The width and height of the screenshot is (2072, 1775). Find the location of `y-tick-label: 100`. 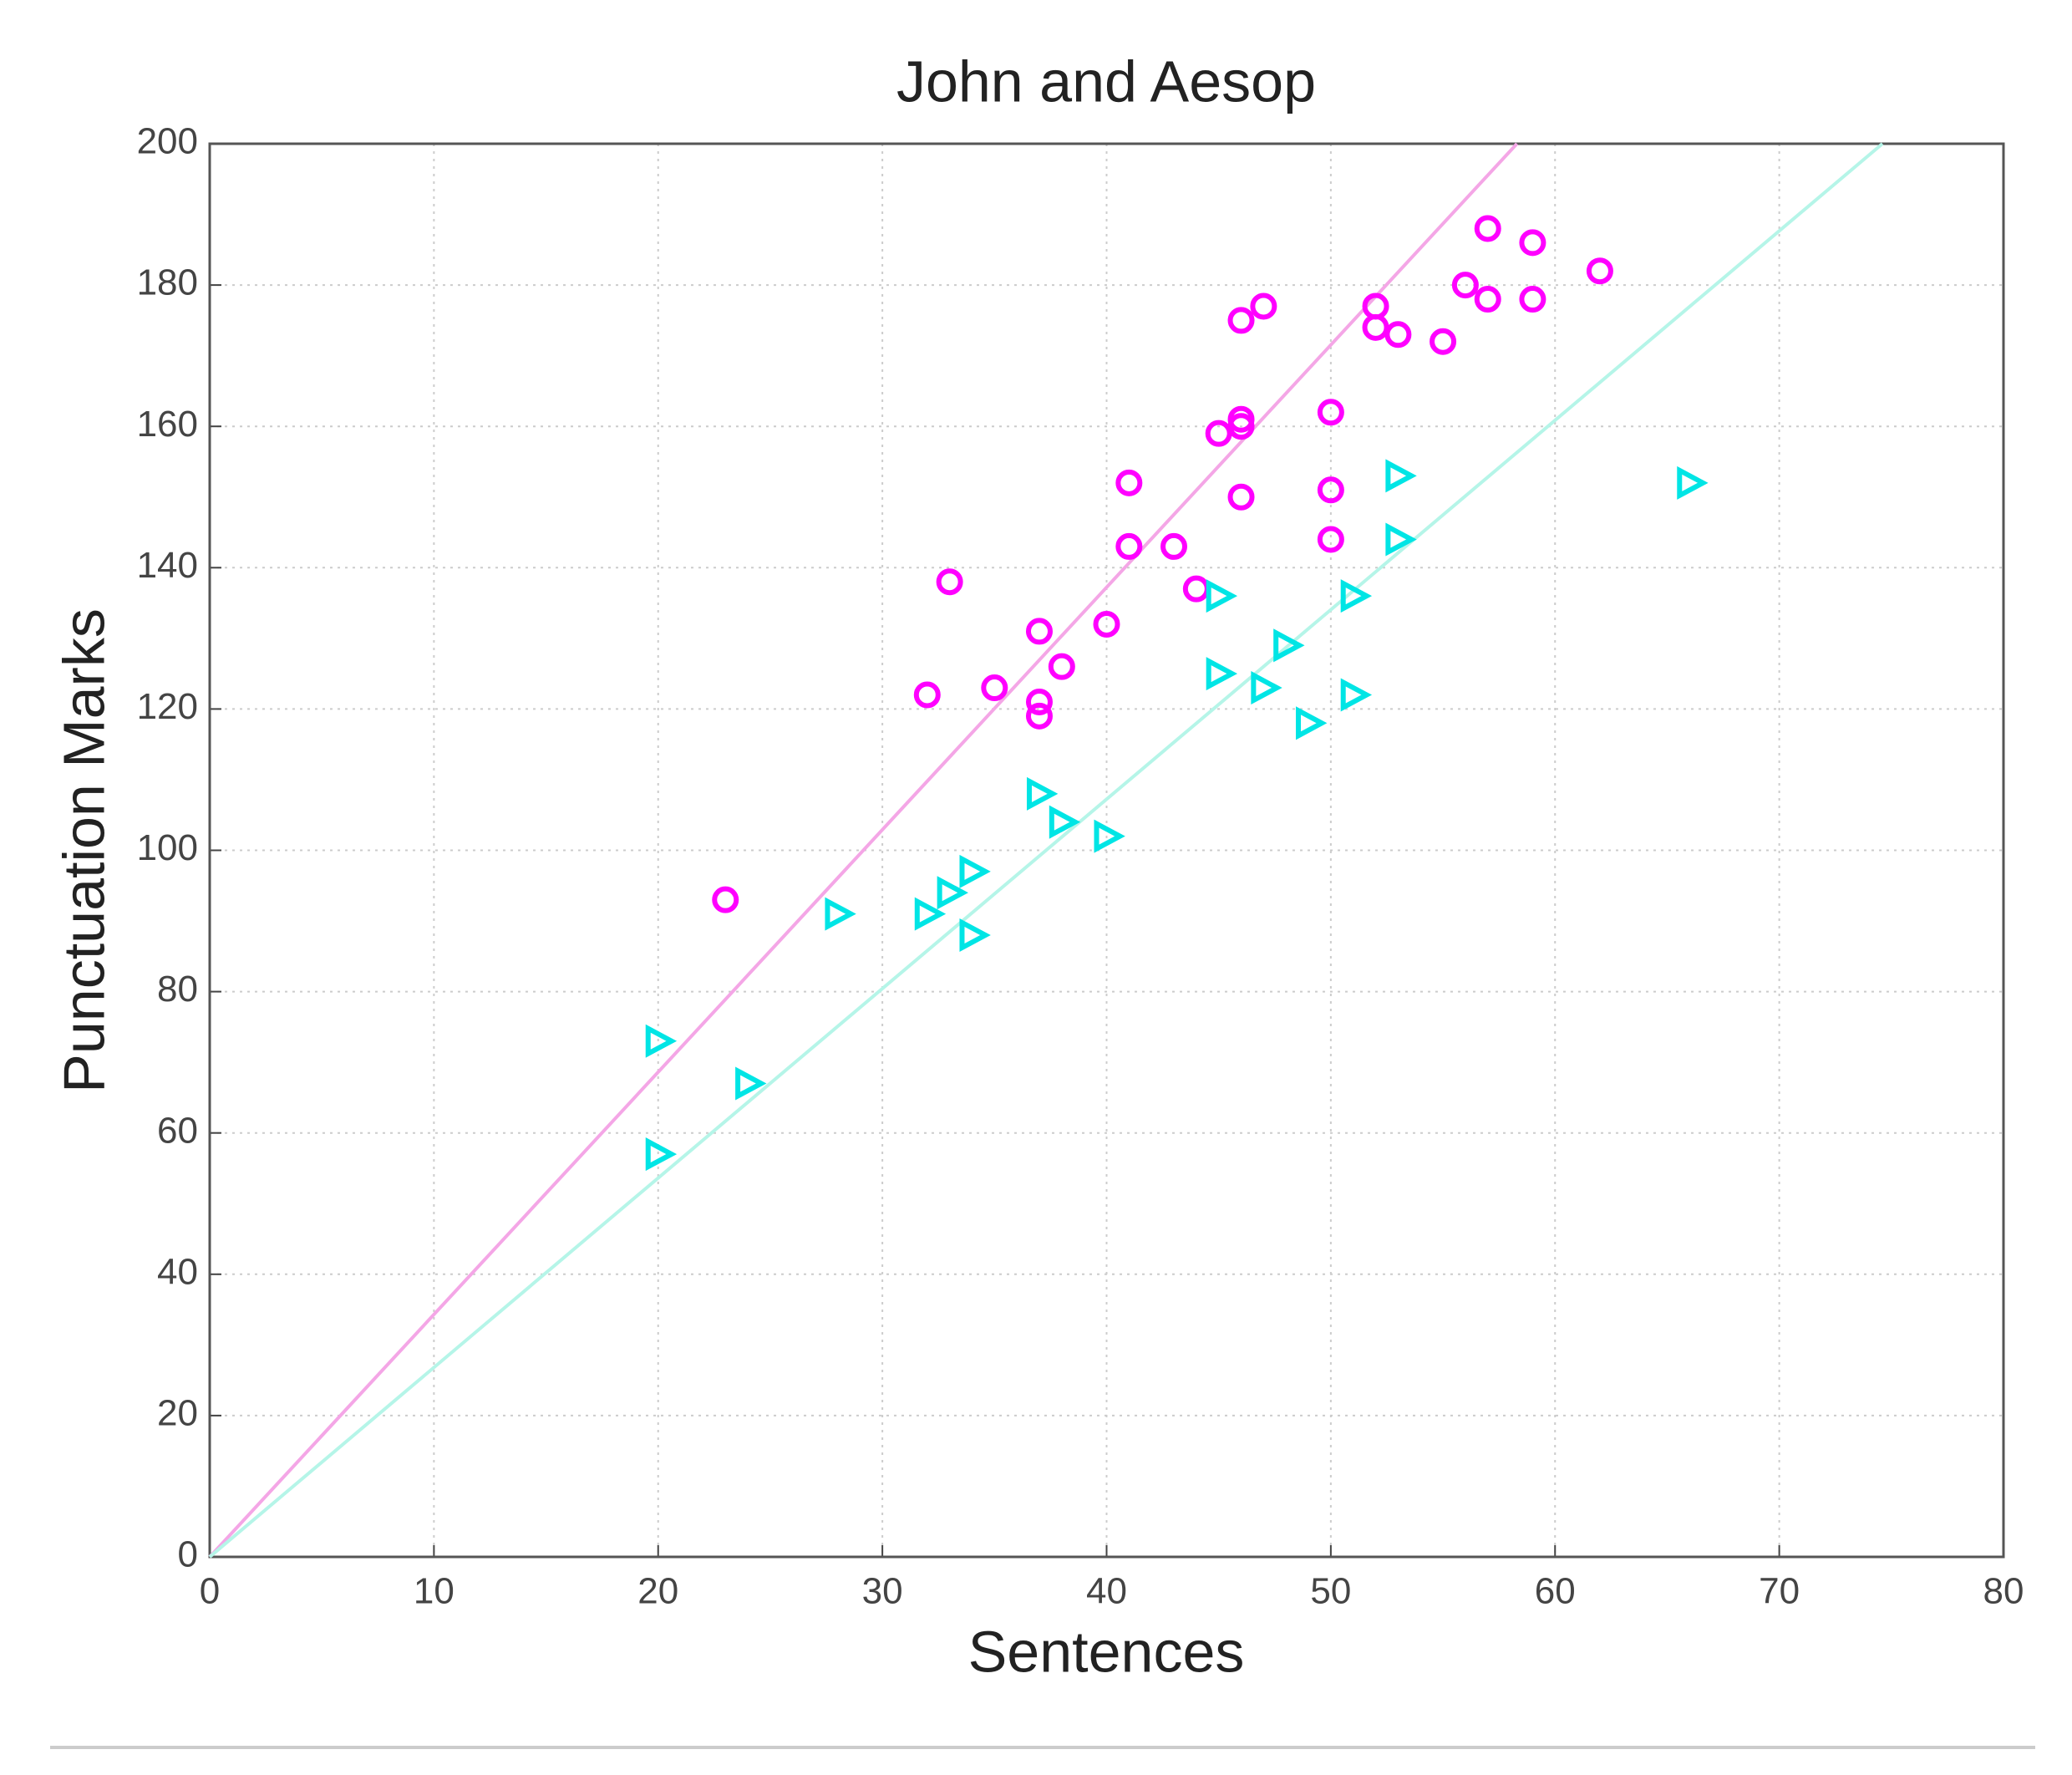

y-tick-label: 100 is located at coordinates (167, 848).